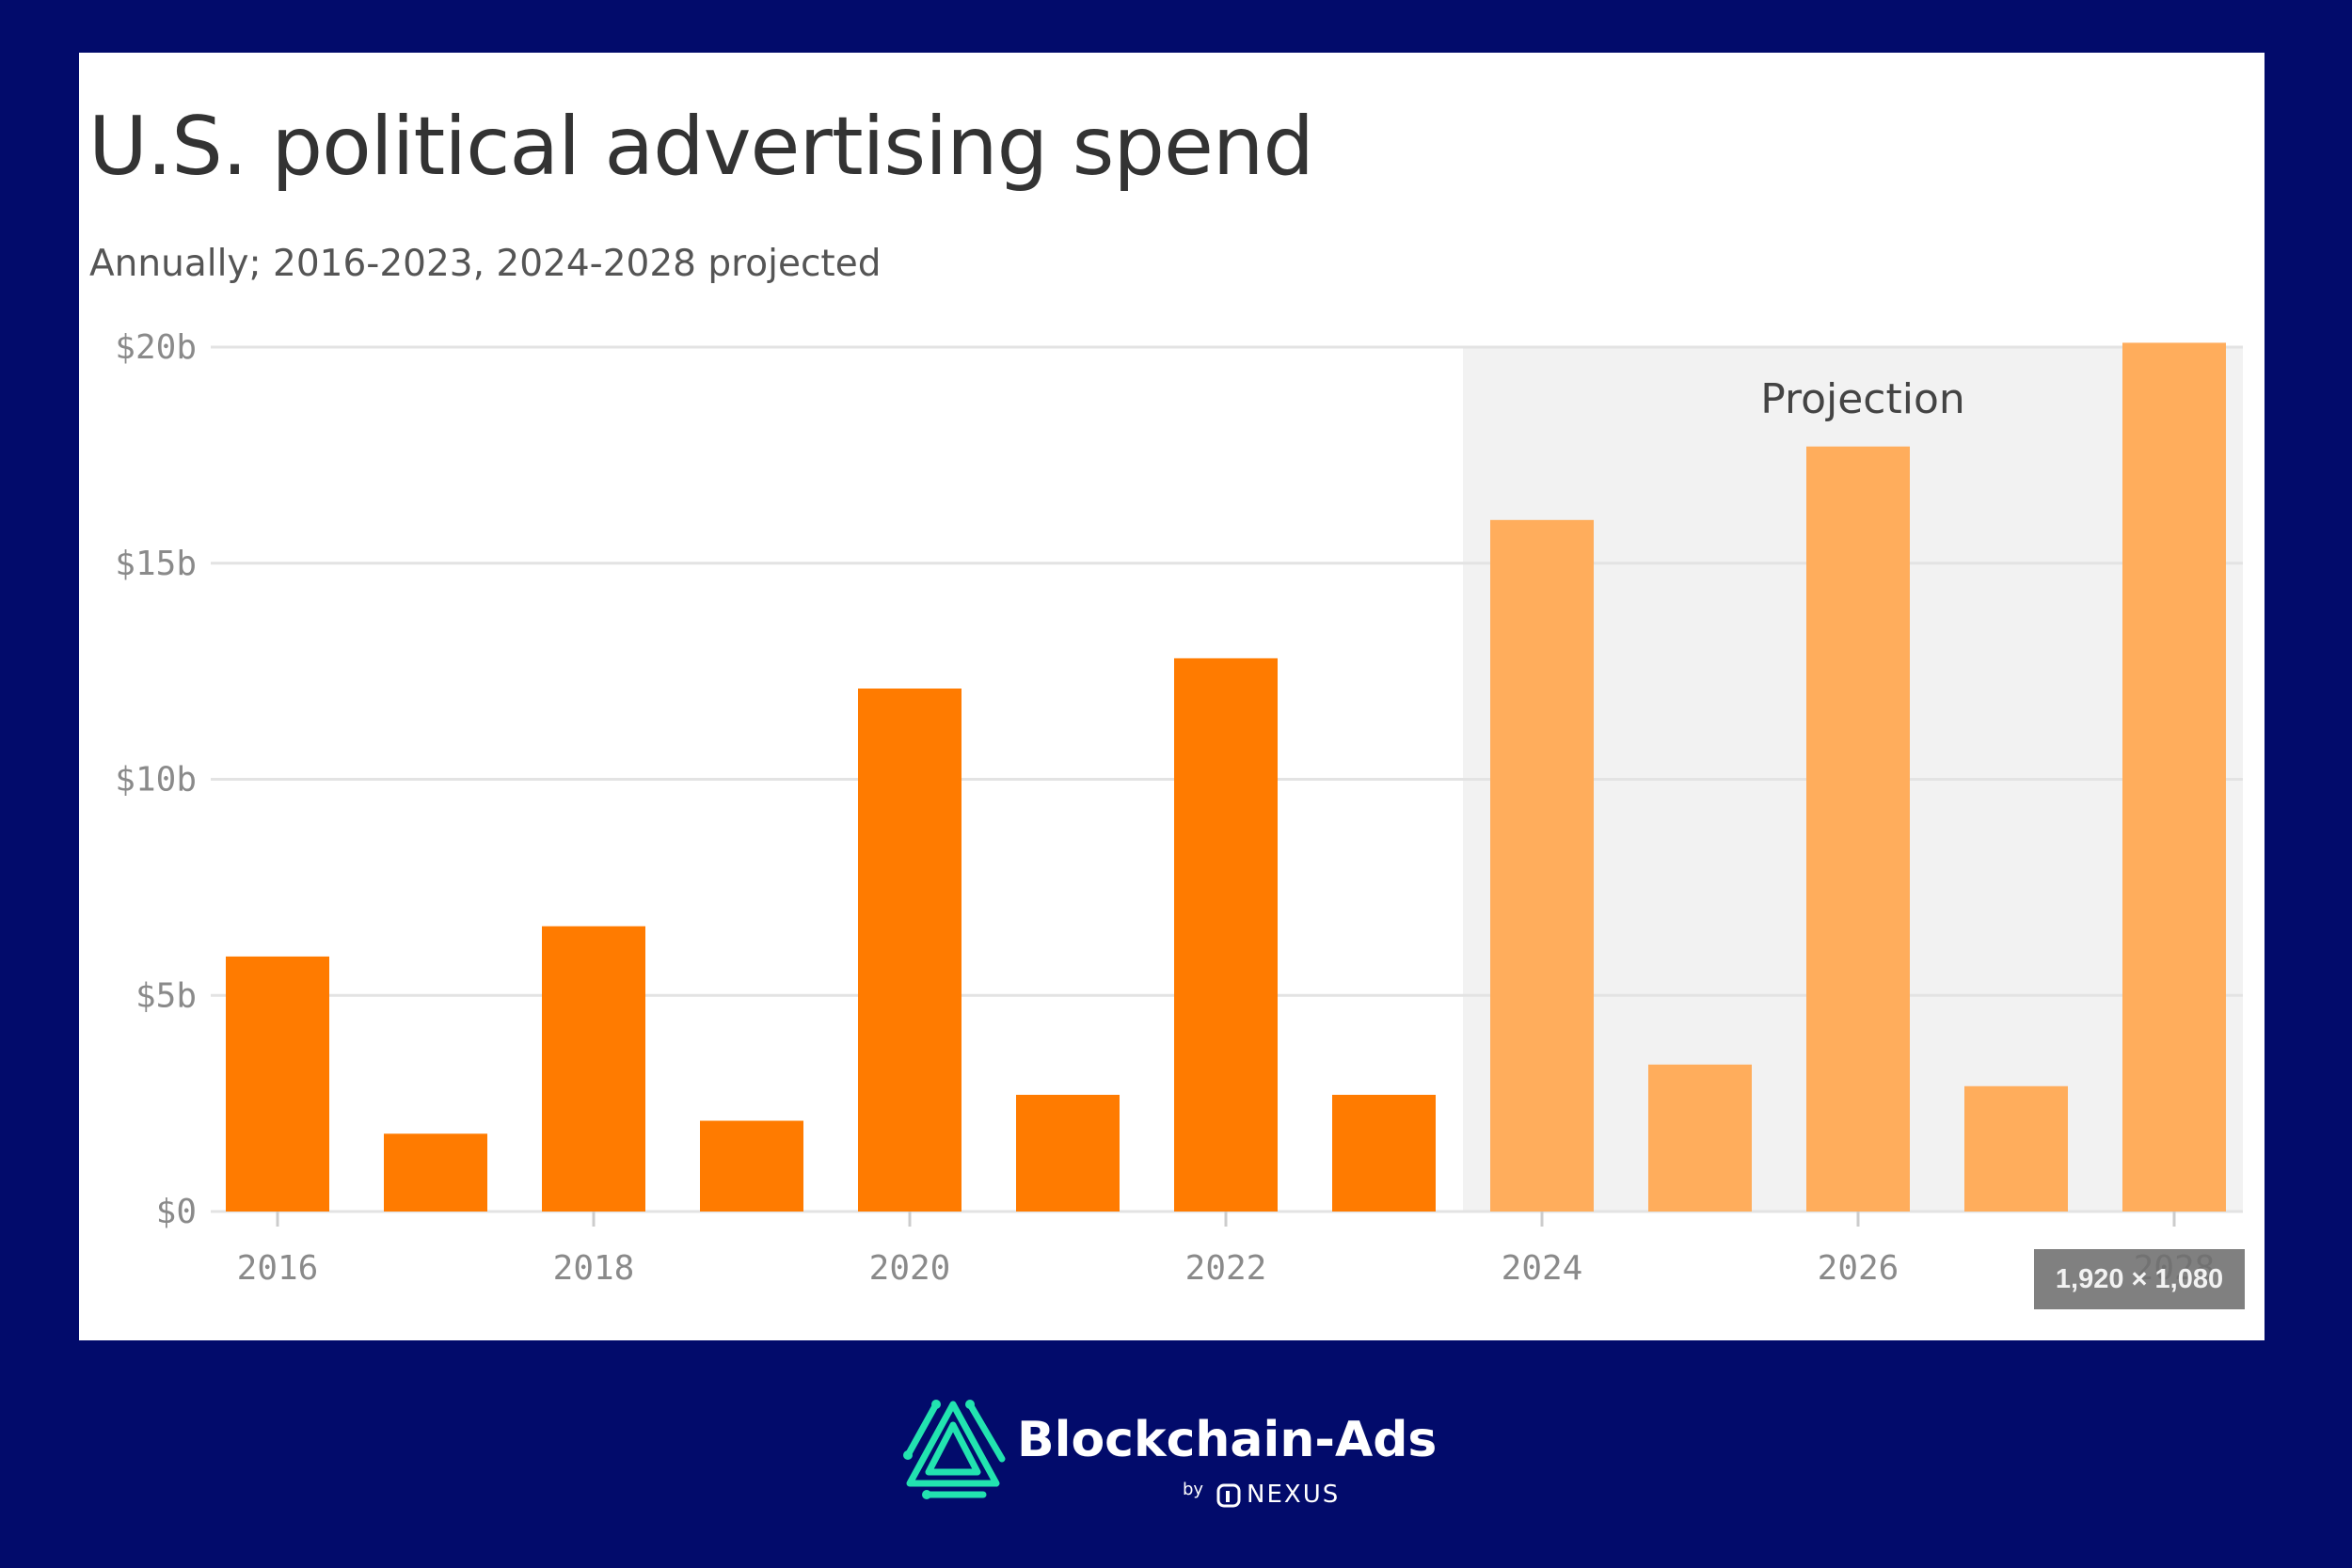 The image size is (2352, 1568). What do you see at coordinates (2139, 1279) in the screenshot?
I see `image-size-badge: 1,920 × 1,080` at bounding box center [2139, 1279].